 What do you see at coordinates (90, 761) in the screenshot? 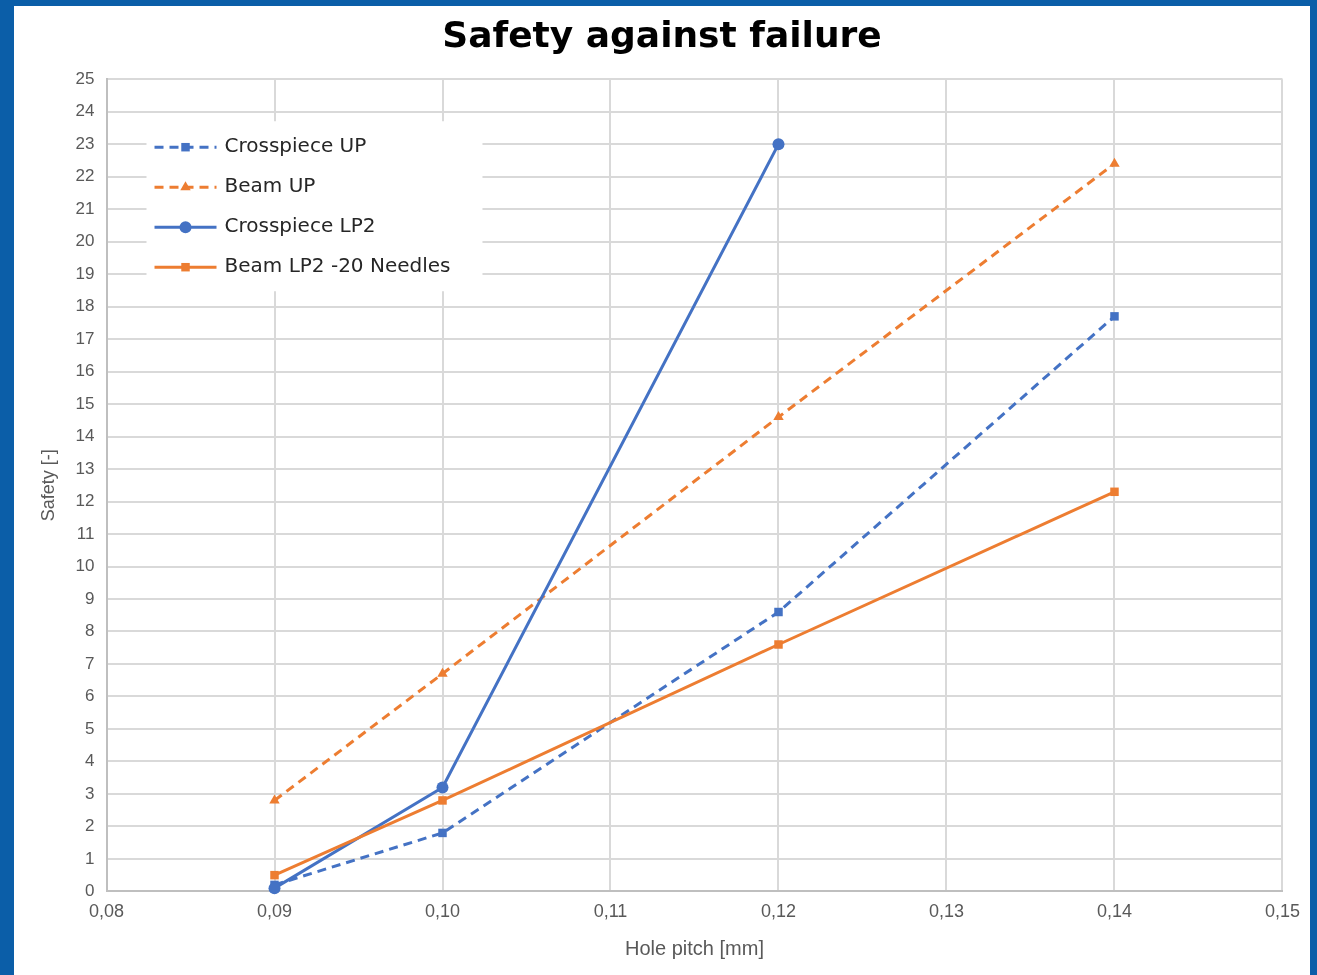
I see `y-tick-label: 4` at bounding box center [90, 761].